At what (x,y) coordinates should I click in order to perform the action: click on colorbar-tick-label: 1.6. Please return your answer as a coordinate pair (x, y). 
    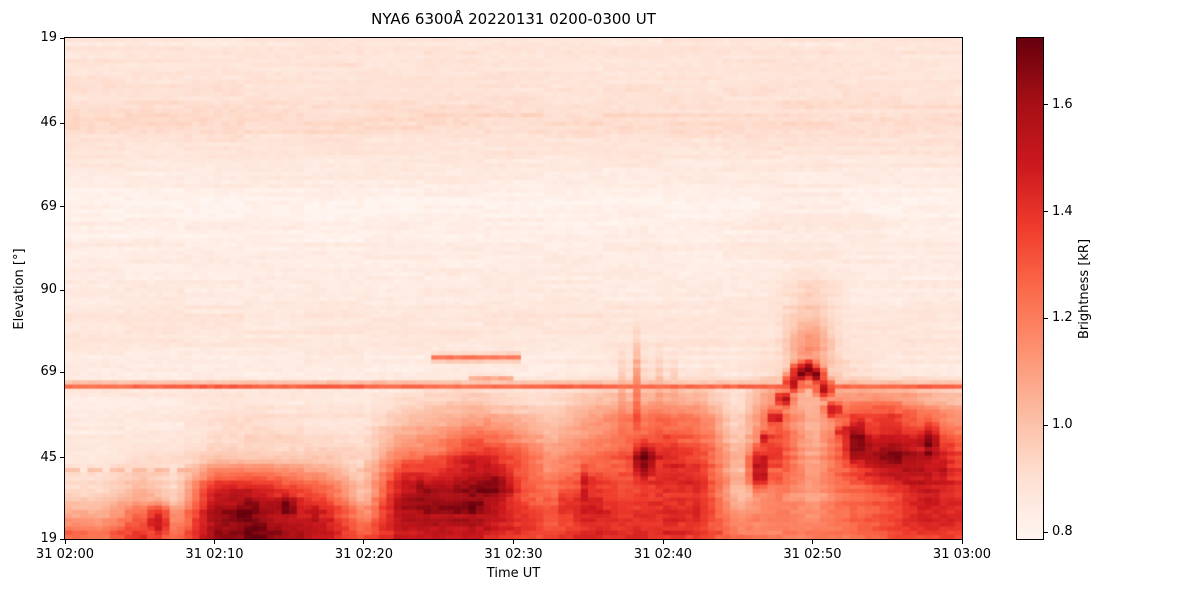
    Looking at the image, I should click on (1062, 104).